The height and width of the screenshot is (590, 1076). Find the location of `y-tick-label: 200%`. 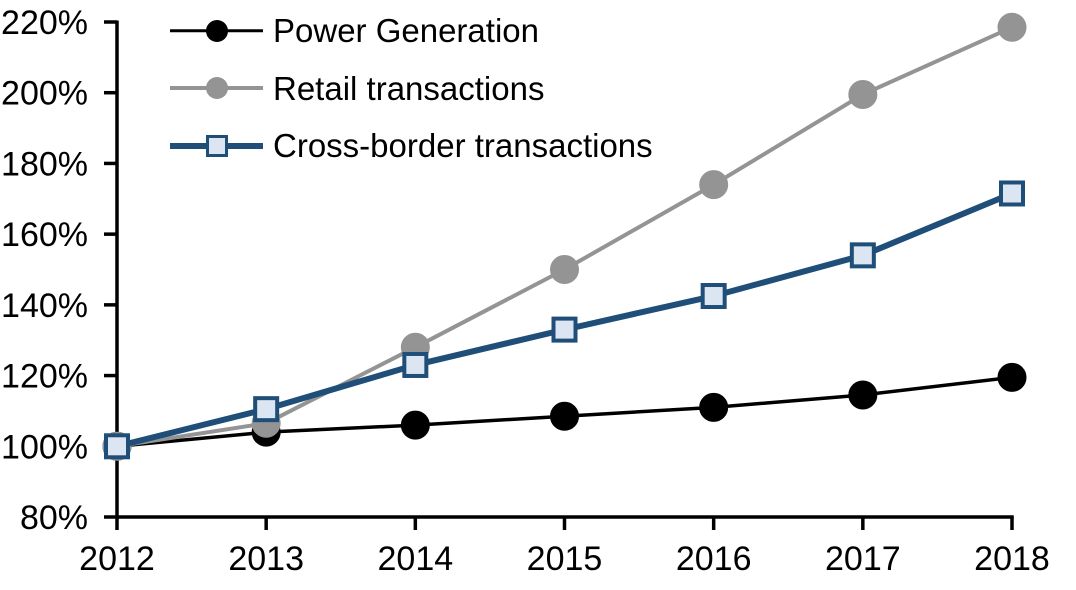

y-tick-label: 200% is located at coordinates (44, 94).